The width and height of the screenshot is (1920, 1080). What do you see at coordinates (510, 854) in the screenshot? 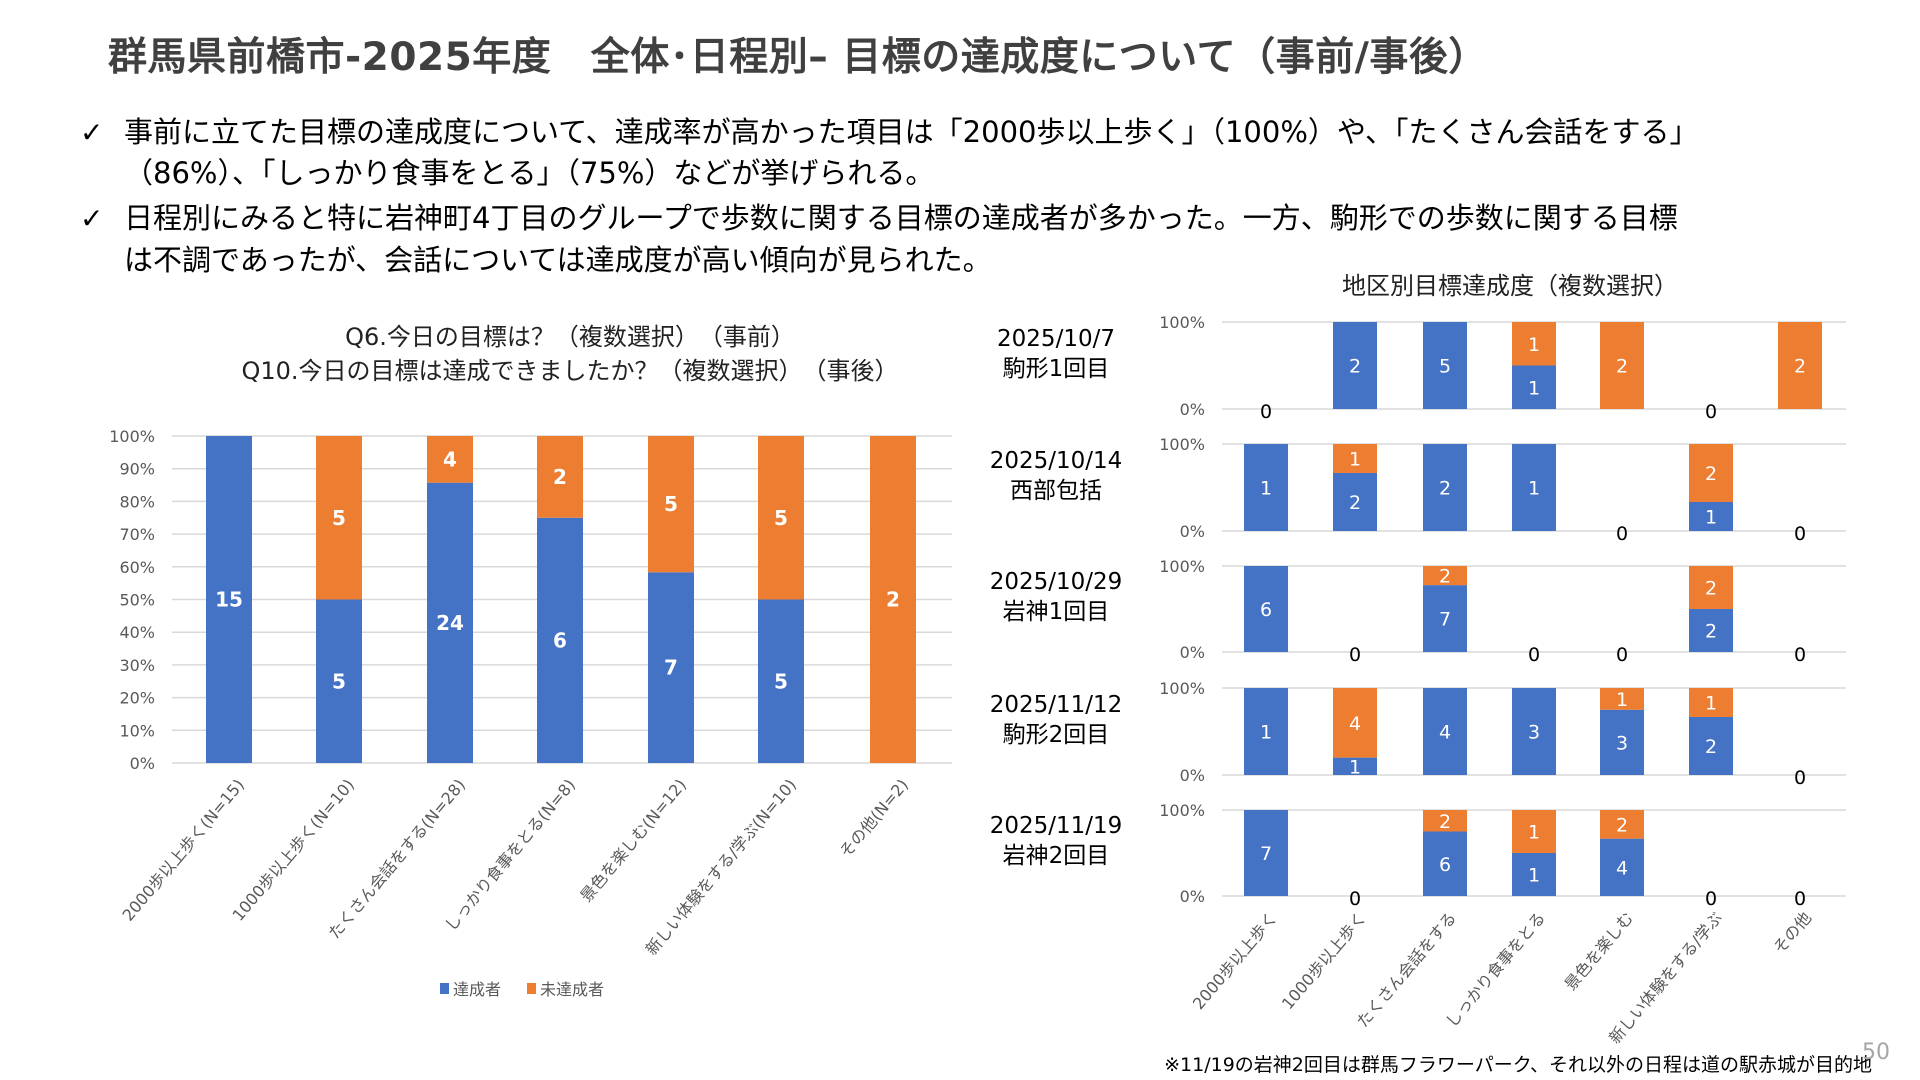
I see `x-tick-label: しっかり食事をとる(N=8)` at bounding box center [510, 854].